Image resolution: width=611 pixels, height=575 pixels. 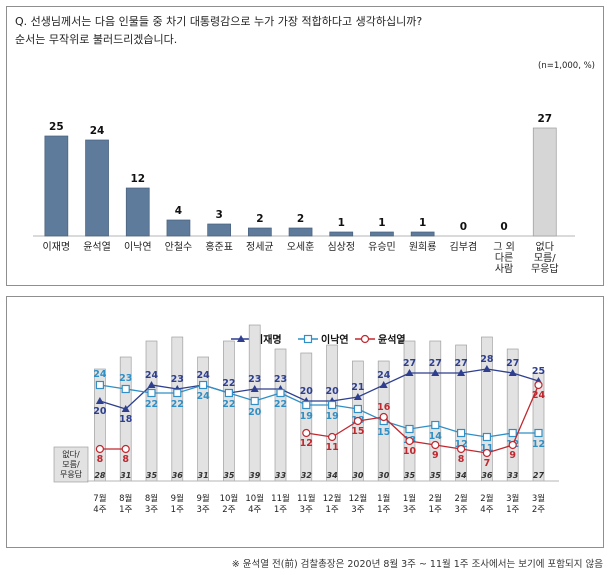 What do you see at coordinates (97, 131) in the screenshot?
I see `bar-value-label: 24` at bounding box center [97, 131].